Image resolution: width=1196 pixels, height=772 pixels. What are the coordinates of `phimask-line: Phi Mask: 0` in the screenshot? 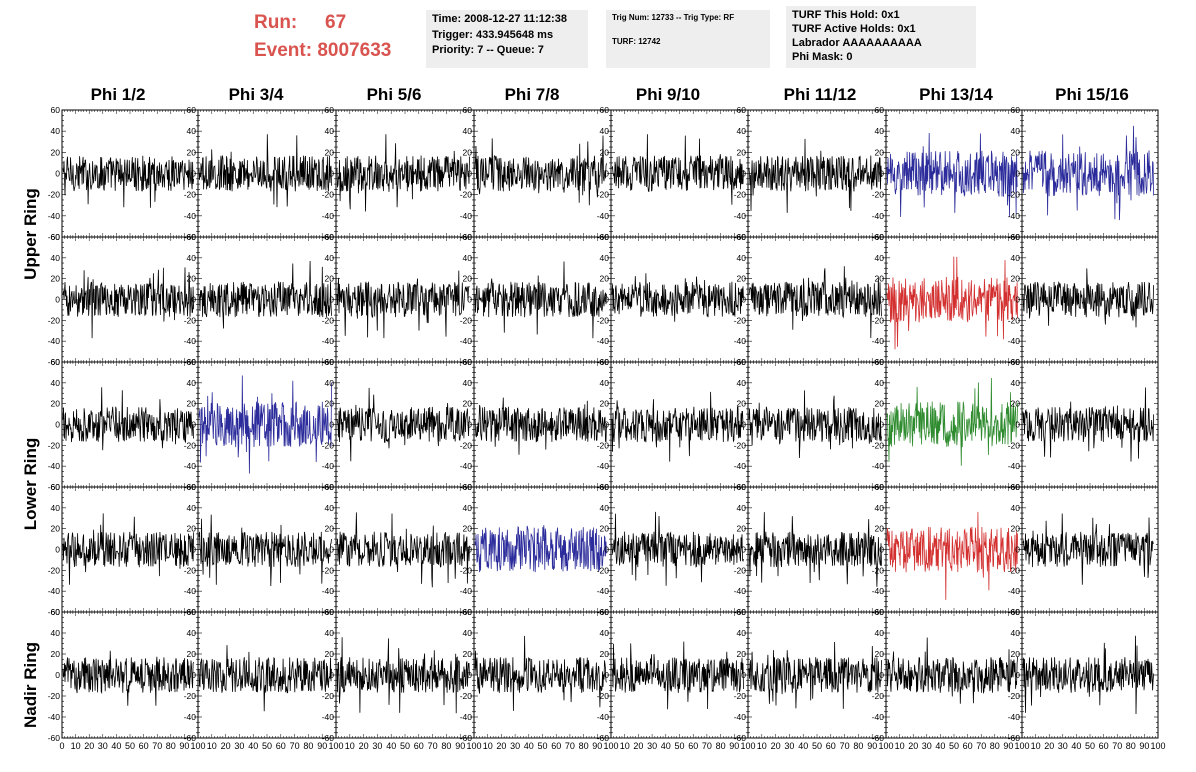 It's located at (822, 57).